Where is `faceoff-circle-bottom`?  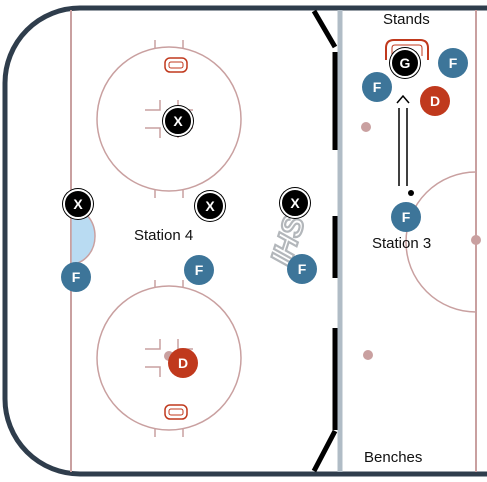 faceoff-circle-bottom is located at coordinates (169, 358).